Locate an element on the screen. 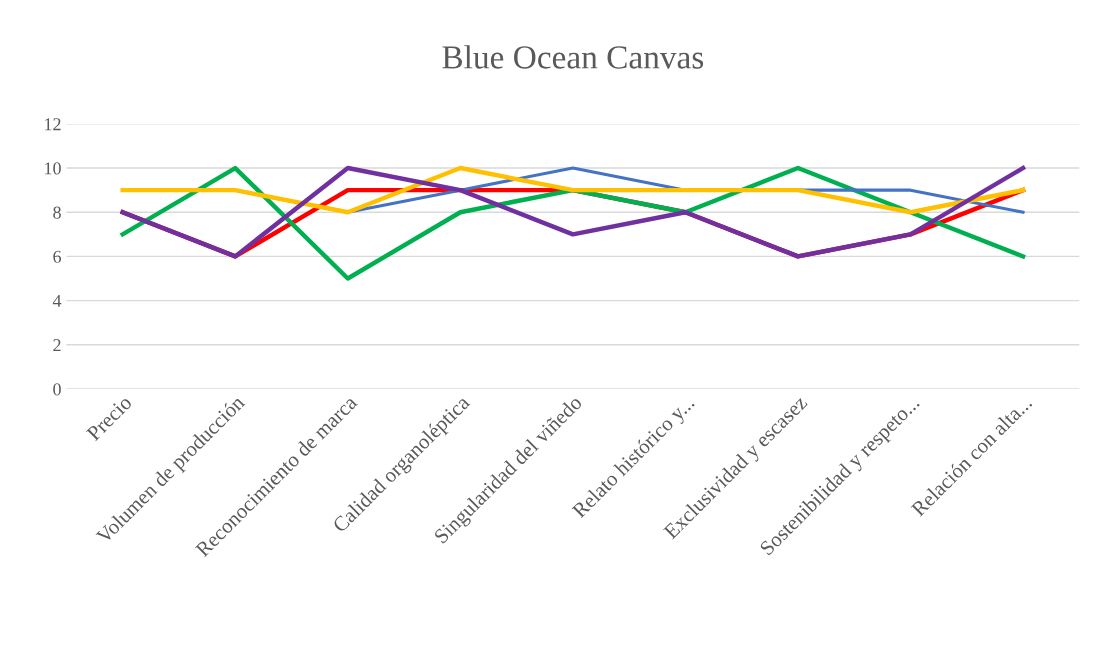 The image size is (1107, 666). y-tick-label: 8 is located at coordinates (57, 212).